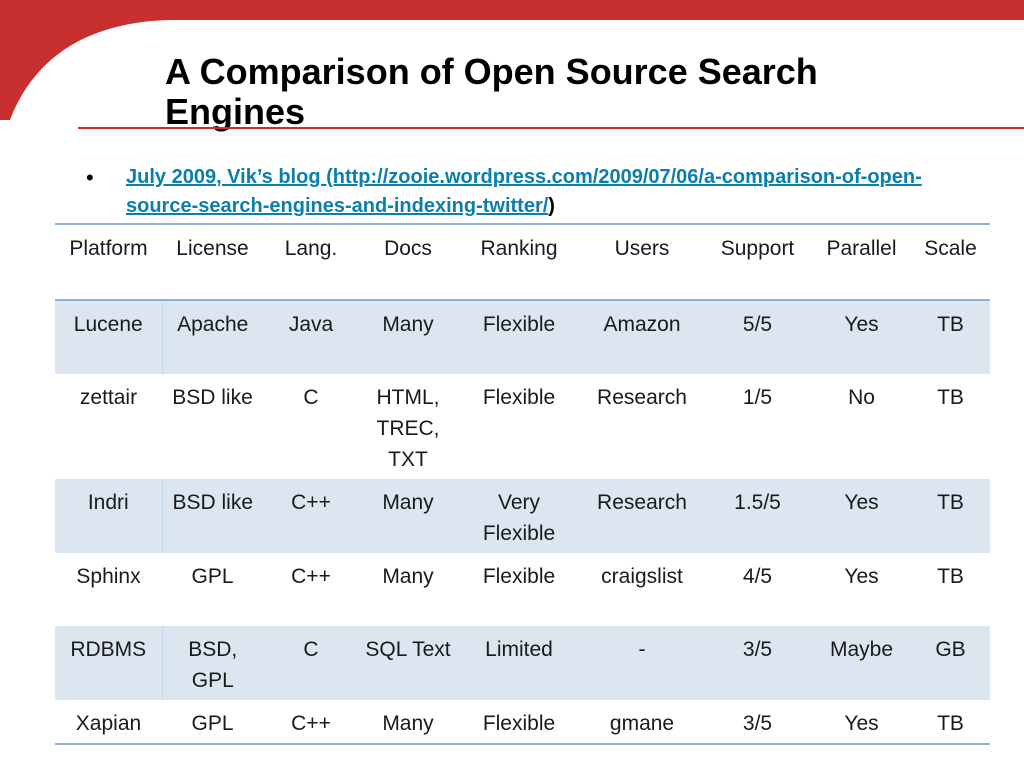 Image resolution: width=1024 pixels, height=768 pixels. Describe the element at coordinates (519, 663) in the screenshot. I see `table-cell: Limited` at that location.